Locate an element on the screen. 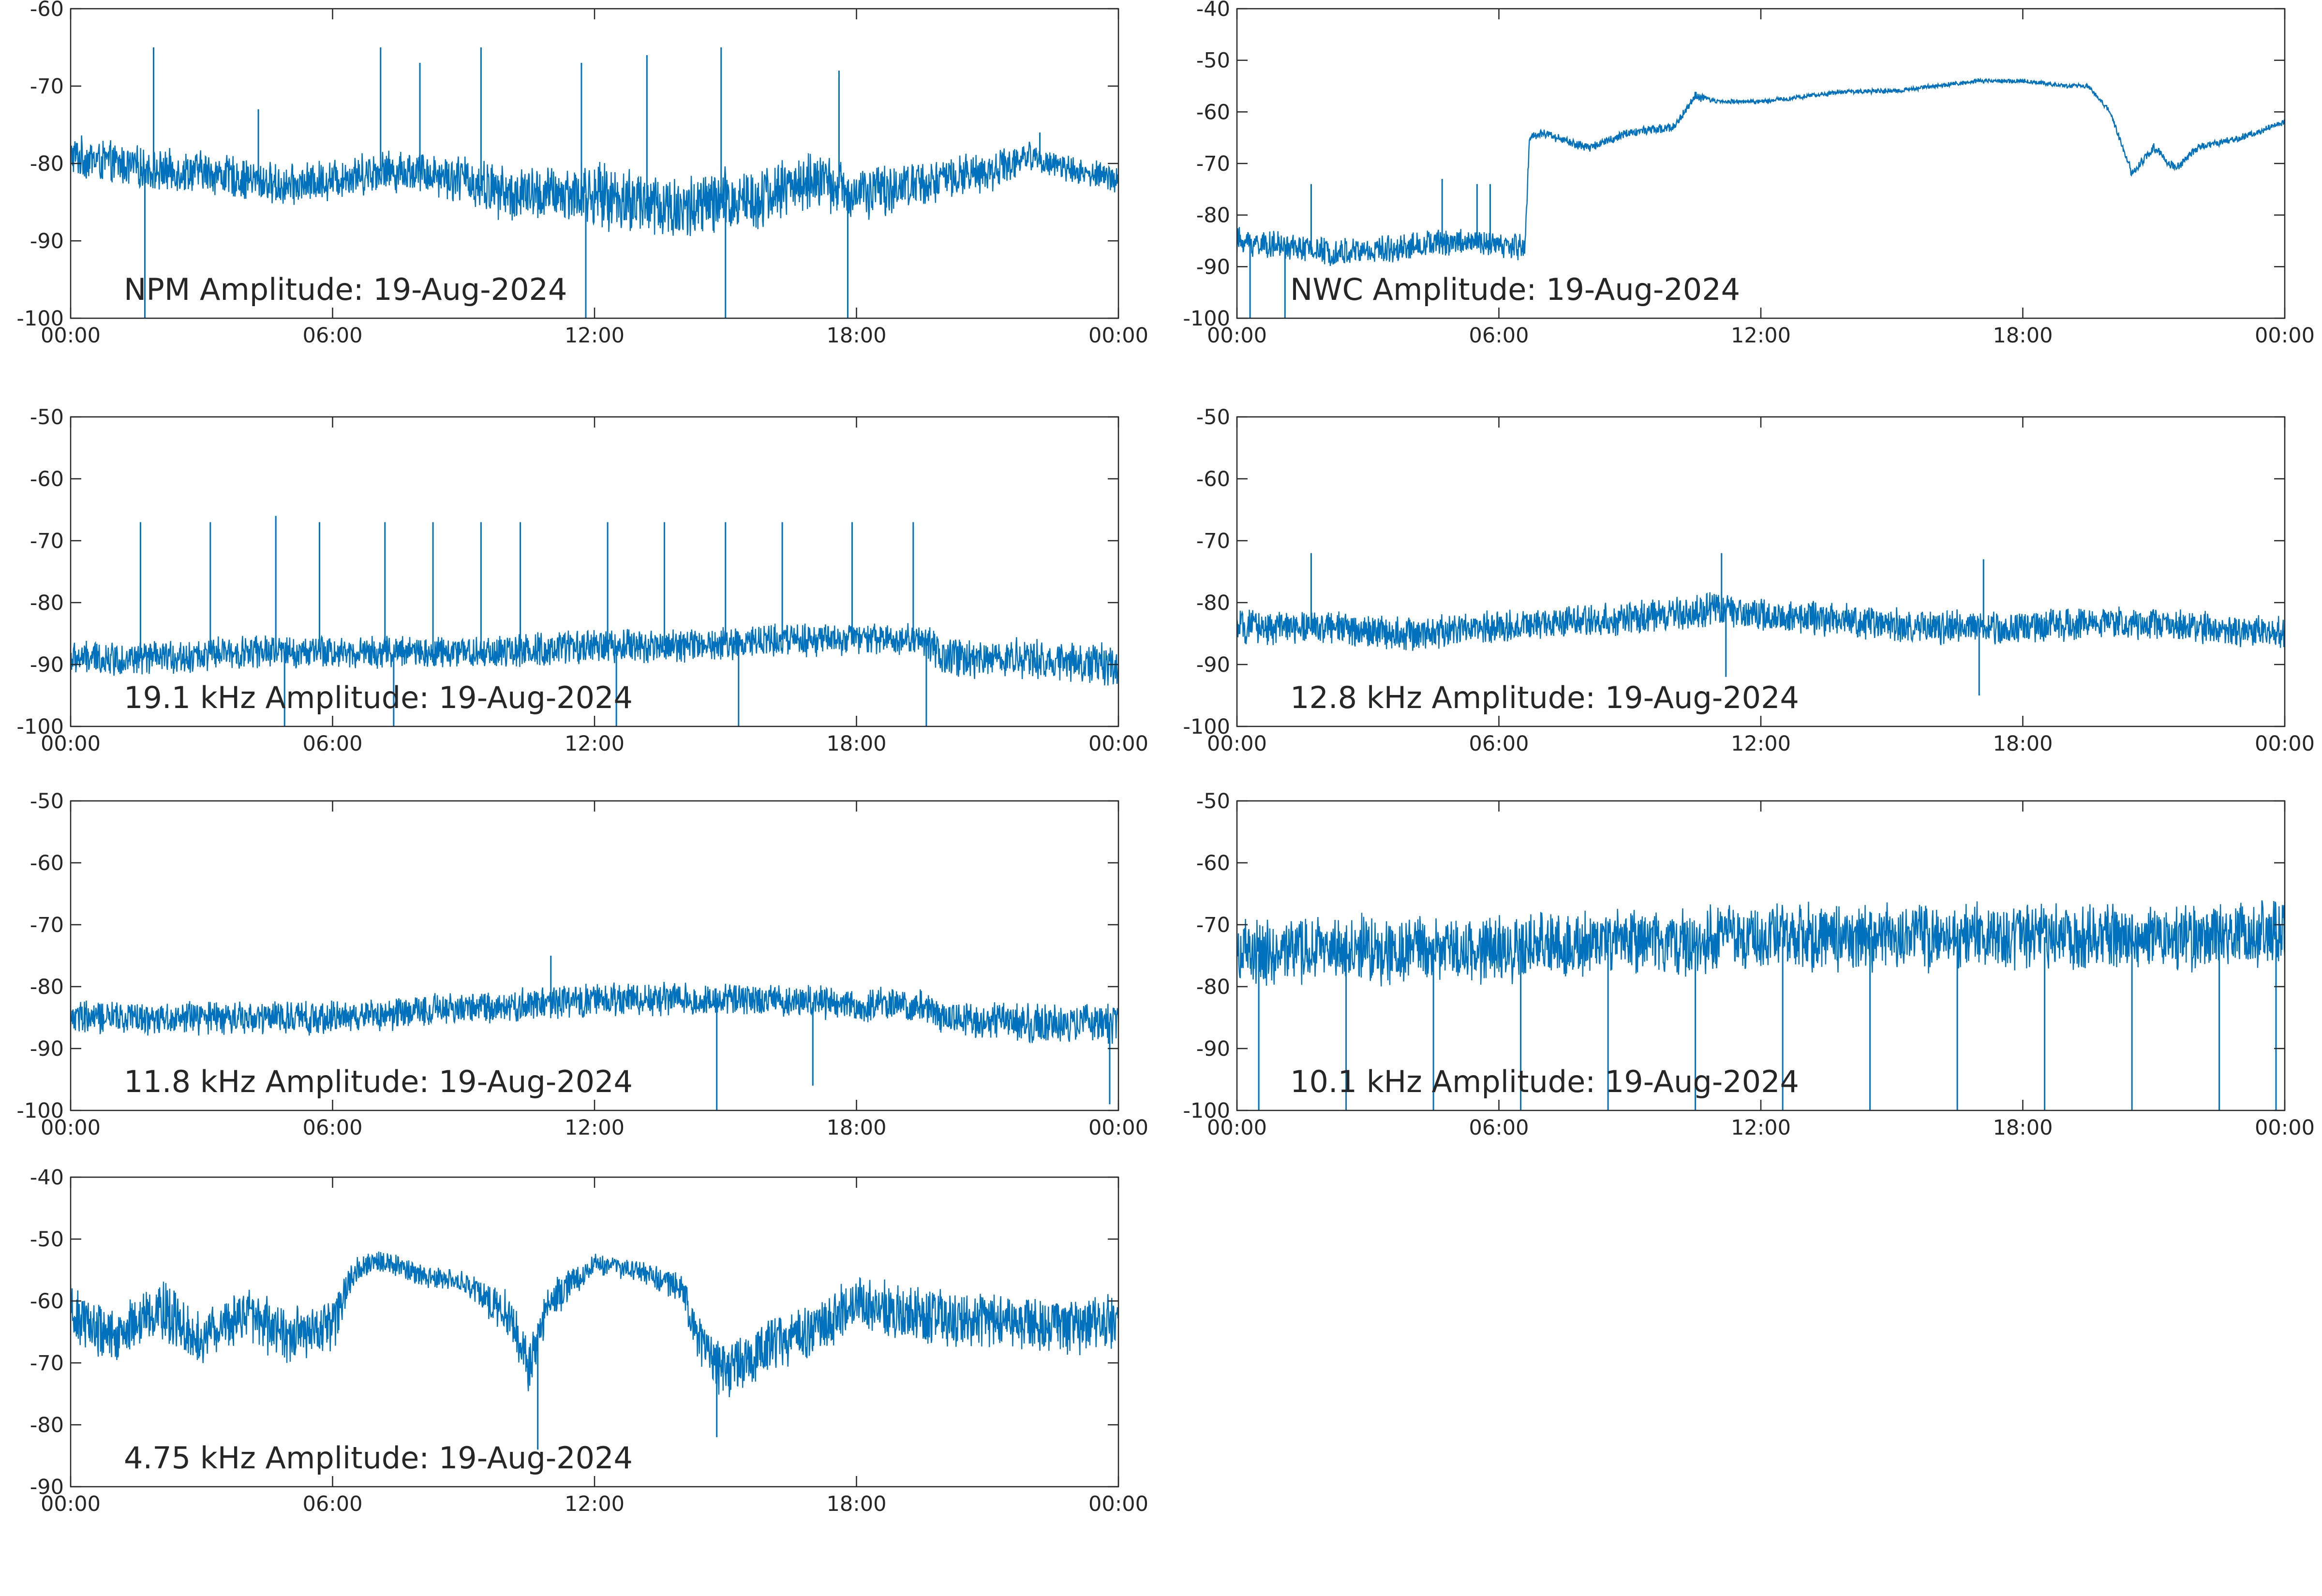  chart-title: 11.8 kHz Amplitude: 19-Aug-2024 is located at coordinates (378, 1081).